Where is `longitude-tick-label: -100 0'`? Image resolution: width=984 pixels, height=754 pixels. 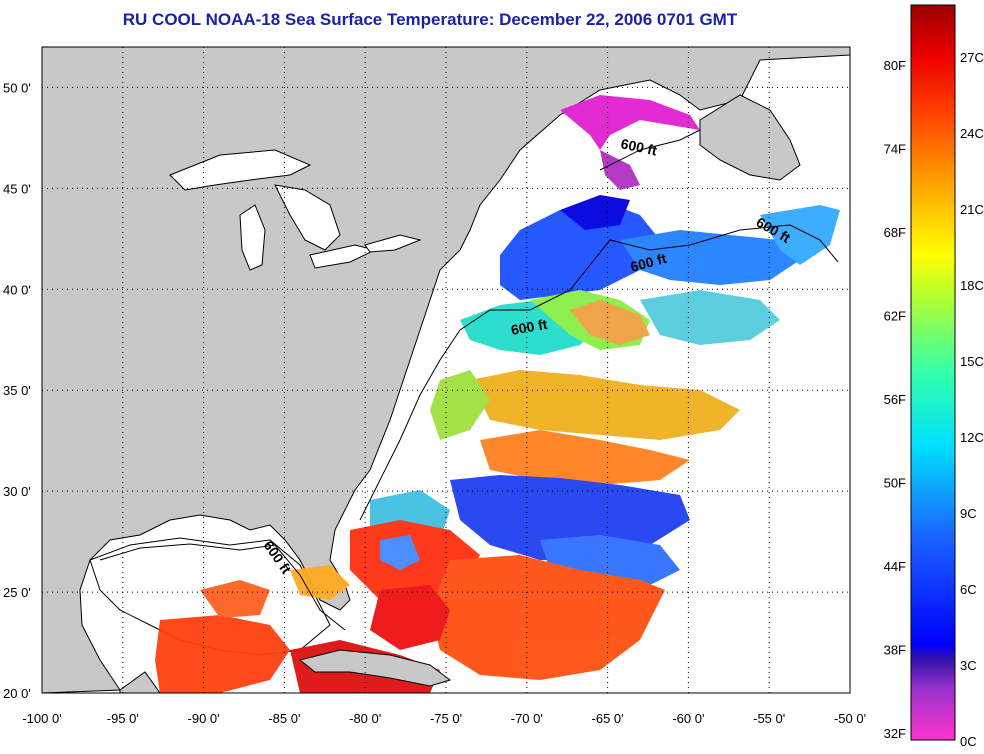 longitude-tick-label: -100 0' is located at coordinates (41, 718).